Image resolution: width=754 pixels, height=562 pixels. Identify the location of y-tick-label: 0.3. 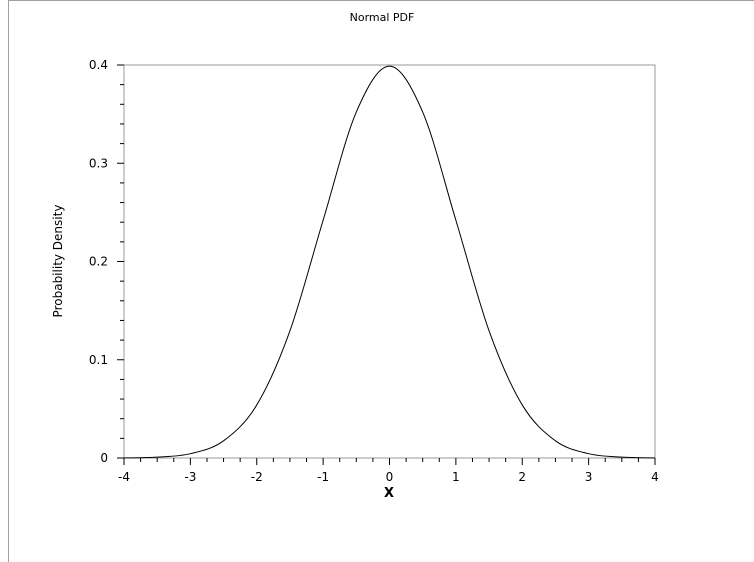
(98, 163).